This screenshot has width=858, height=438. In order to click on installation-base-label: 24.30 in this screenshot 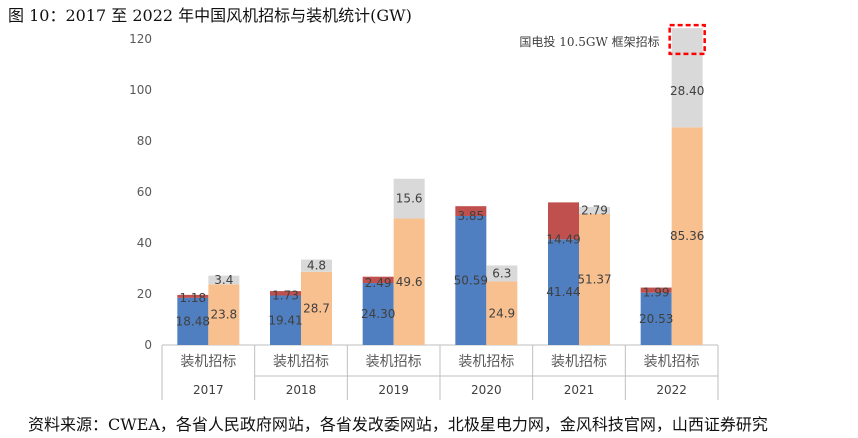, I will do `click(378, 314)`.